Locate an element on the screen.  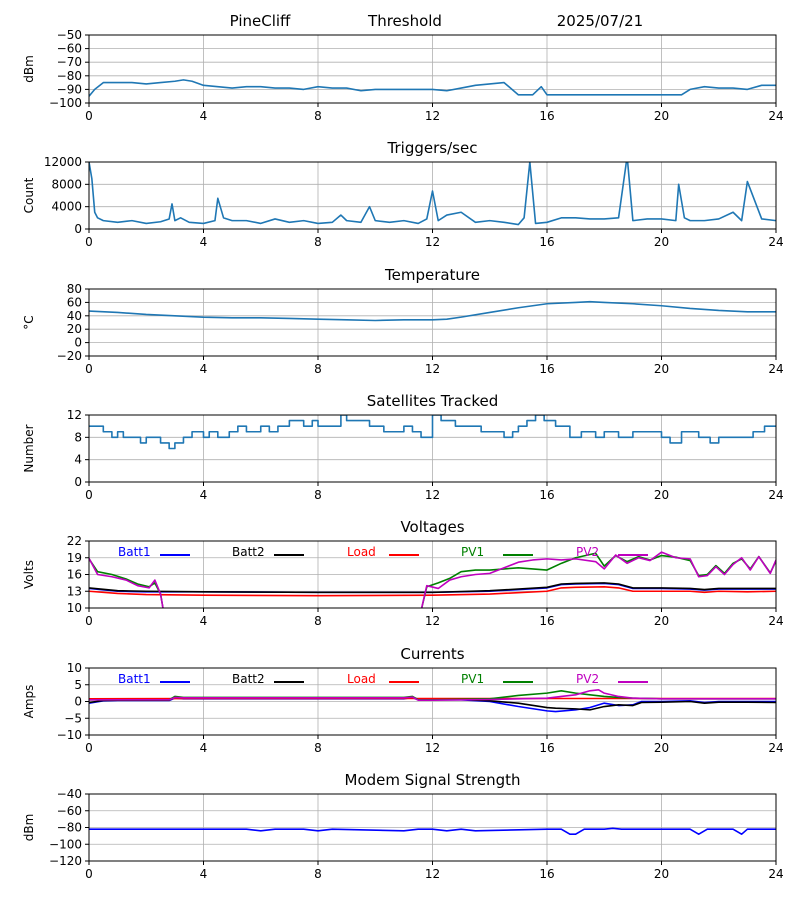
chart-panel-0: 0 4 8 12 16 20 24 −100−90−80−70−60−50 dBm is located at coordinates (403, 75).